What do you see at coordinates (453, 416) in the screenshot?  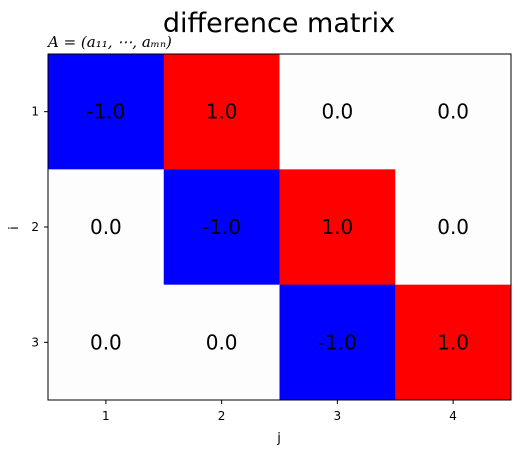 I see `x-tick-label: 4` at bounding box center [453, 416].